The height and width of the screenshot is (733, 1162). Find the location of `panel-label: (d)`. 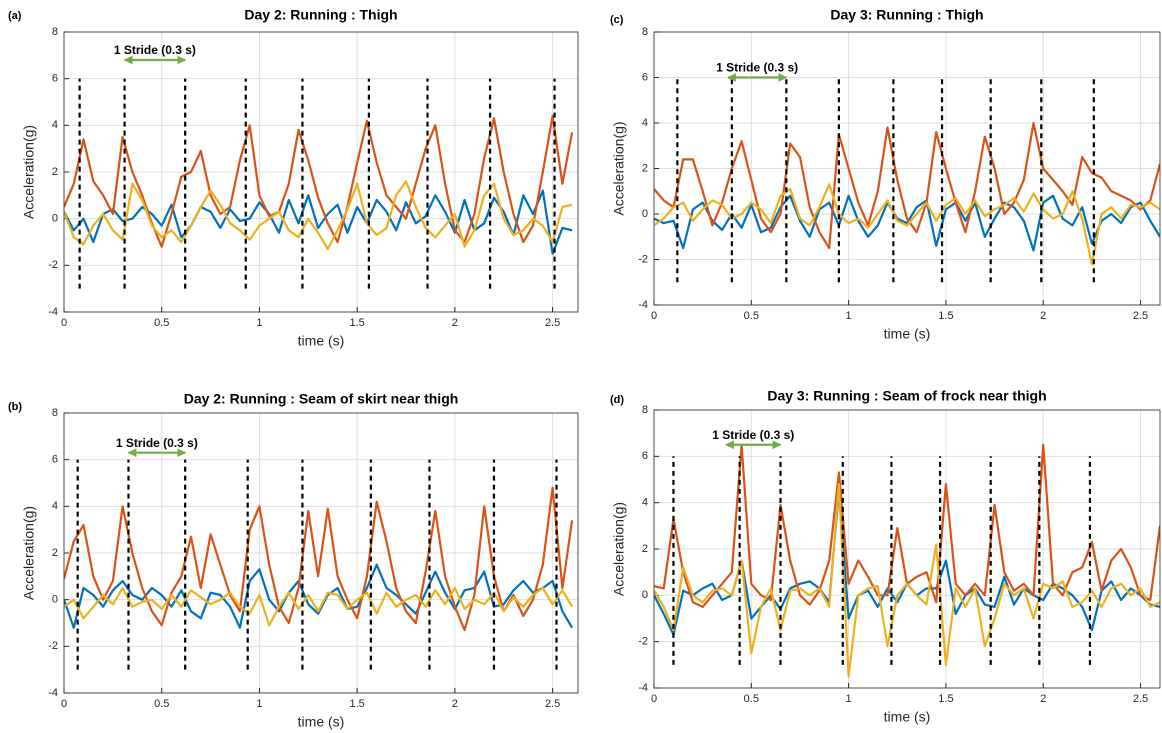

panel-label: (d) is located at coordinates (617, 400).